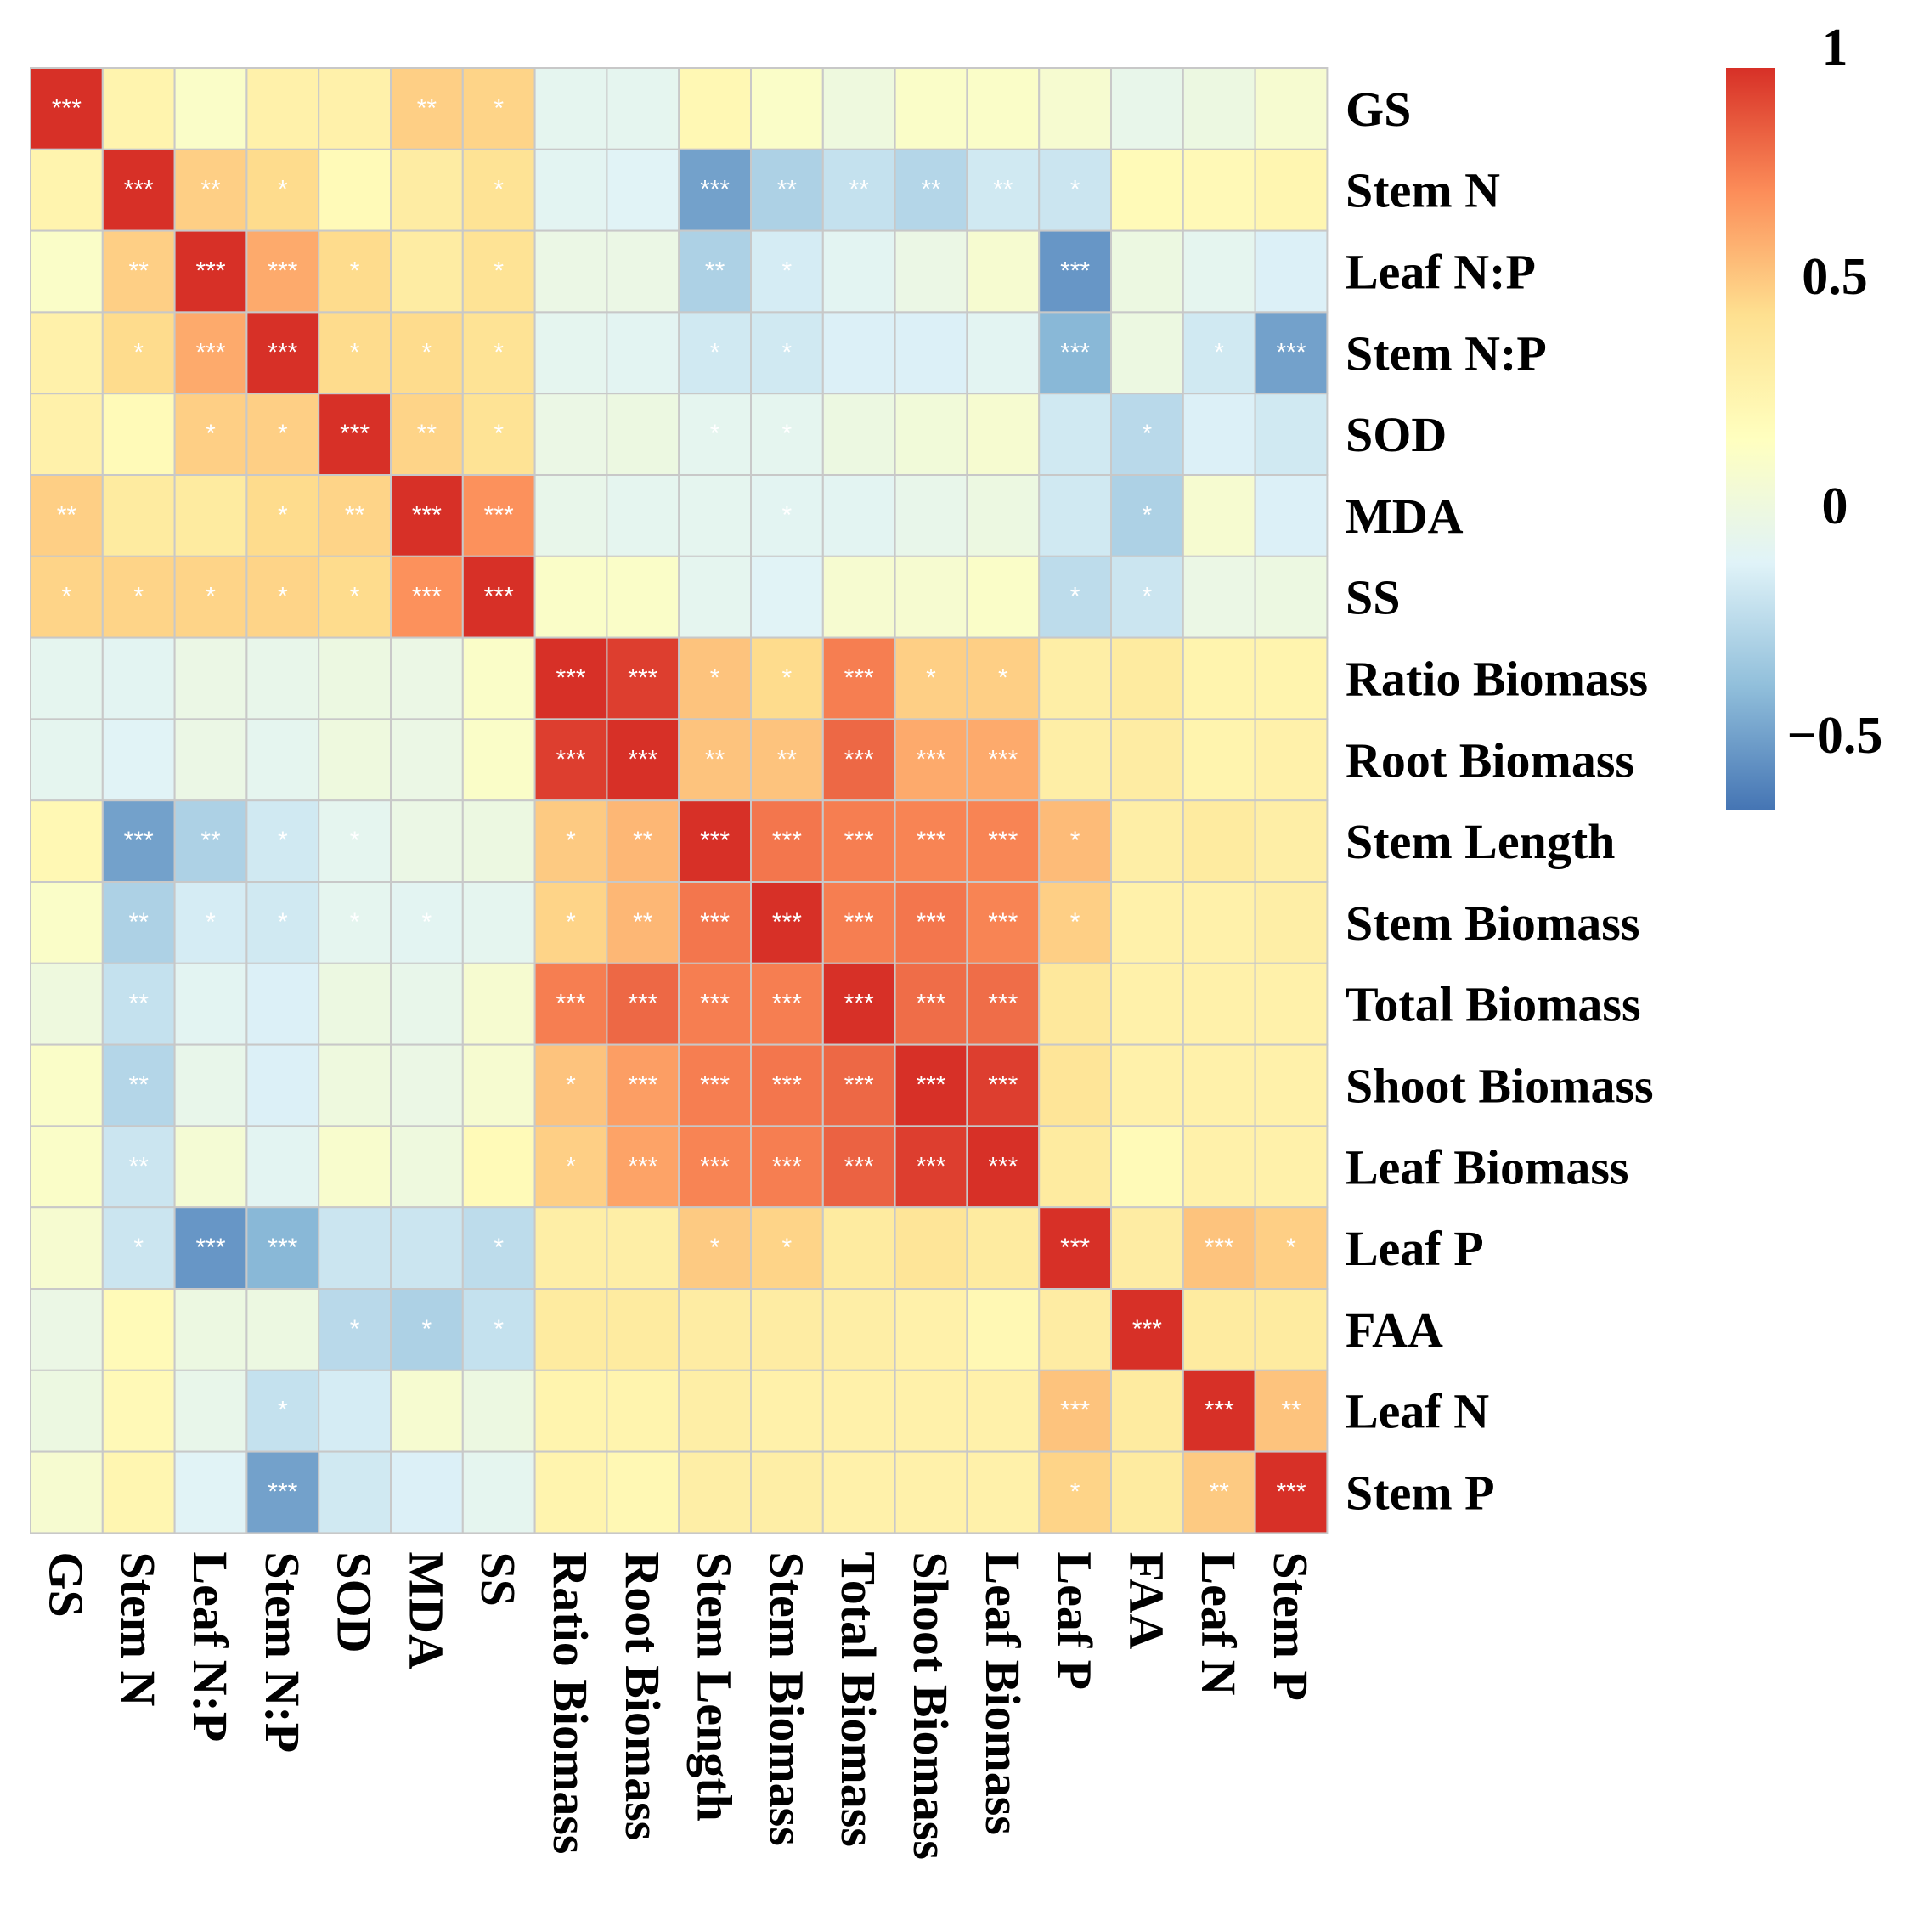 This screenshot has width=1924, height=1932. I want to click on col-label-leaf-p: Leaf P, so click(1075, 1620).